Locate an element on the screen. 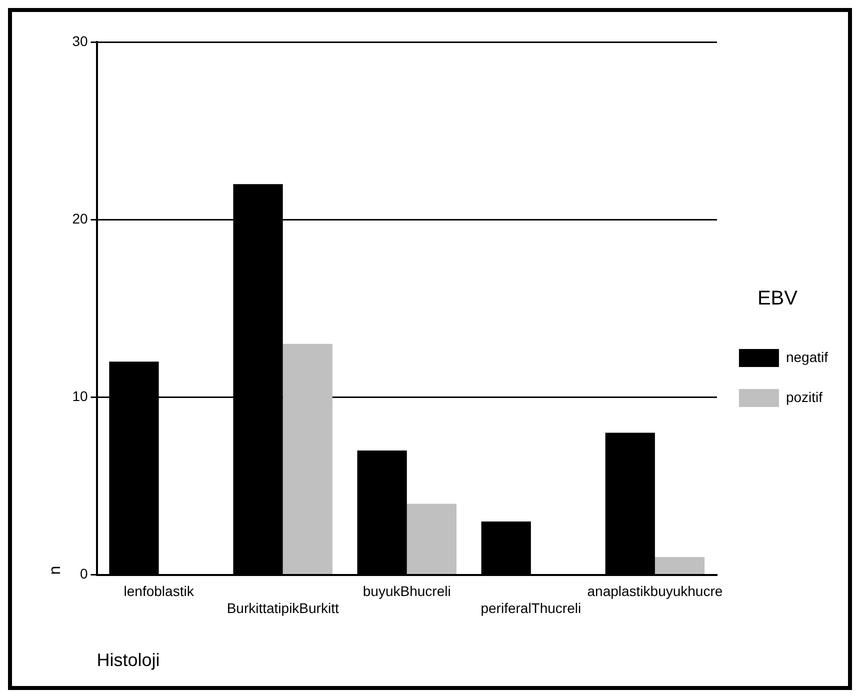 The width and height of the screenshot is (860, 698). x-tick-label: periferalThucreli is located at coordinates (531, 608).